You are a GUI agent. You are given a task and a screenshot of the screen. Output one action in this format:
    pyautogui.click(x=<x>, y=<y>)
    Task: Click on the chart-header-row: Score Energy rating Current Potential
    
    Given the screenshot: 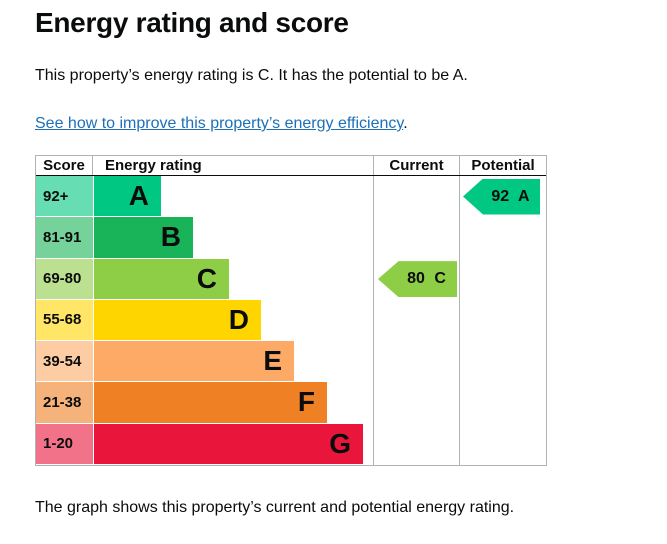 What is the action you would take?
    pyautogui.click(x=291, y=166)
    